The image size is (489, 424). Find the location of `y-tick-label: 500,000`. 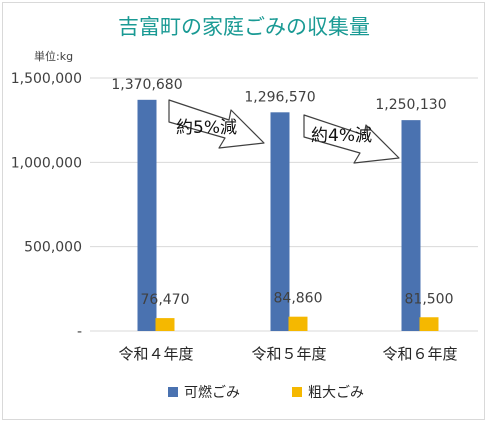

y-tick-label: 500,000 is located at coordinates (53, 248).